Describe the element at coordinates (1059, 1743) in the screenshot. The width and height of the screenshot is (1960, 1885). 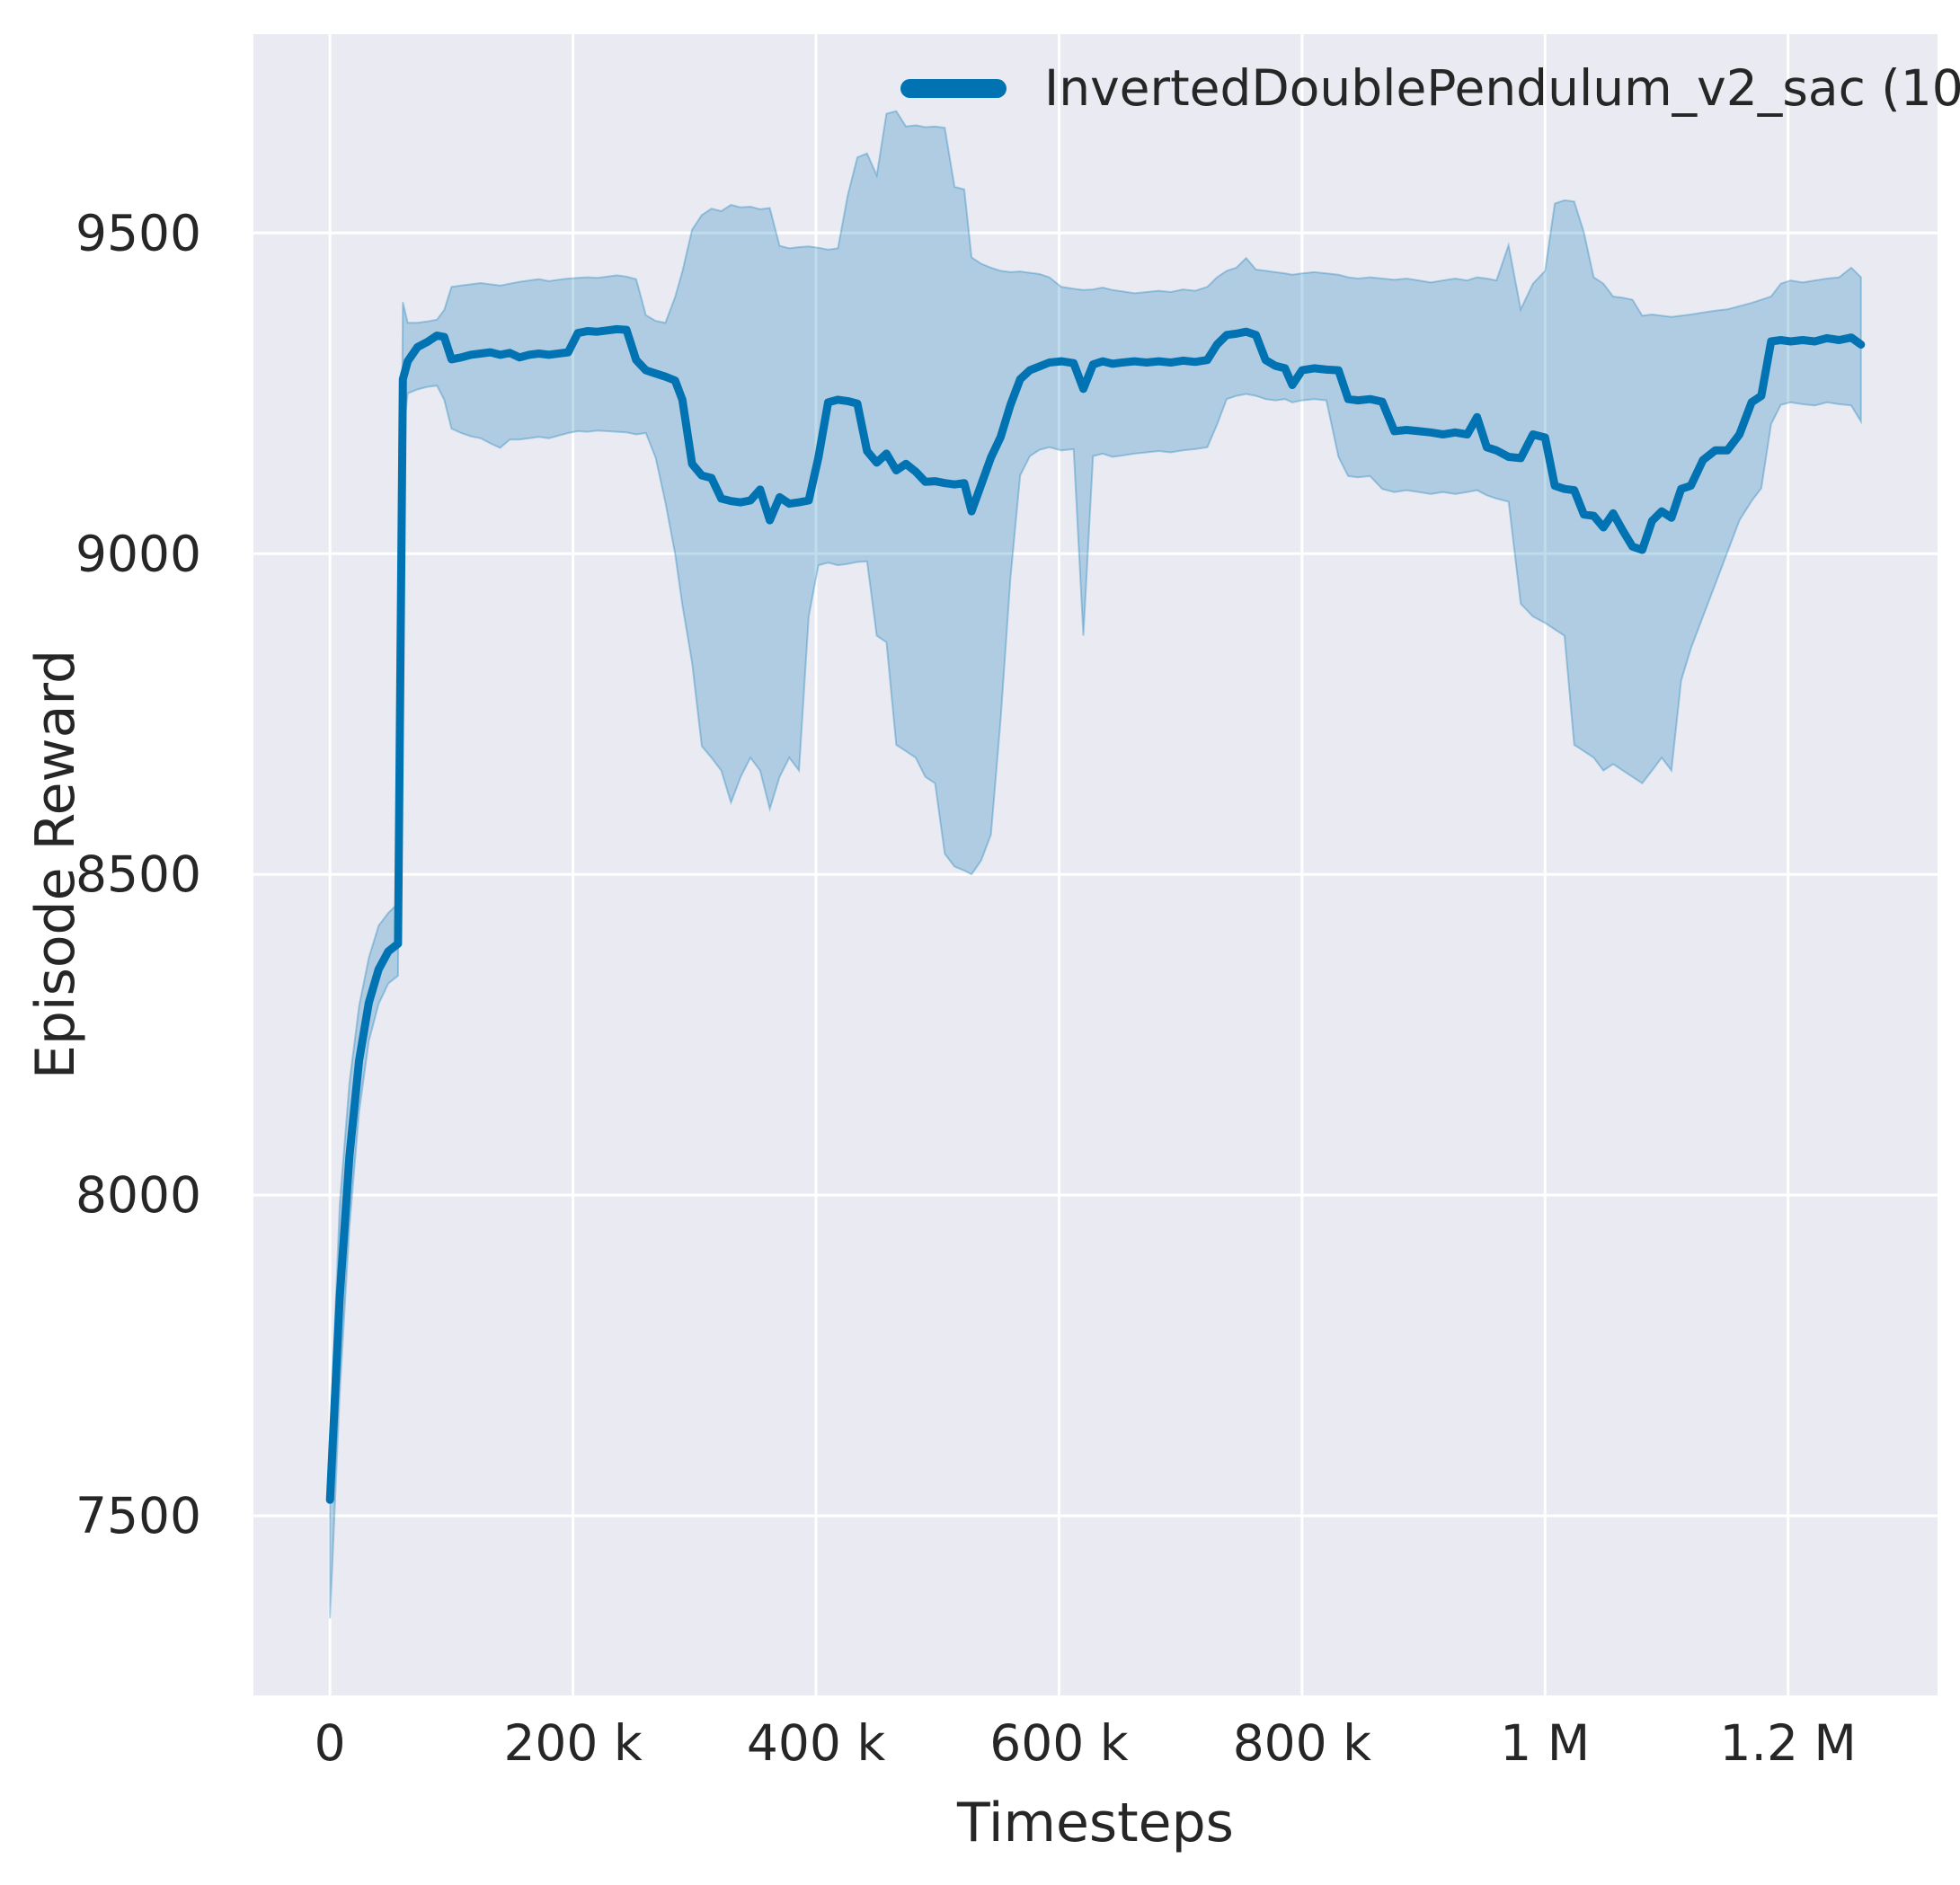
I see `x-tick-label: 600 k` at that location.